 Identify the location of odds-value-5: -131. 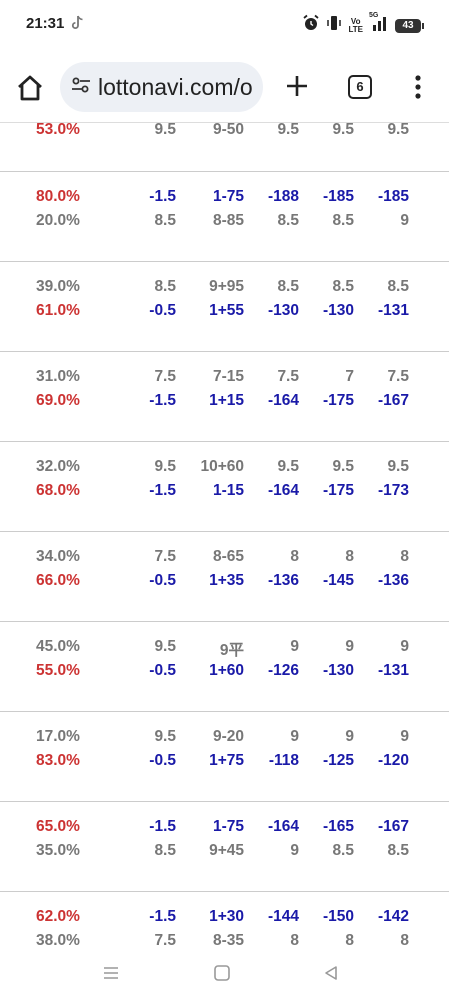
(393, 310).